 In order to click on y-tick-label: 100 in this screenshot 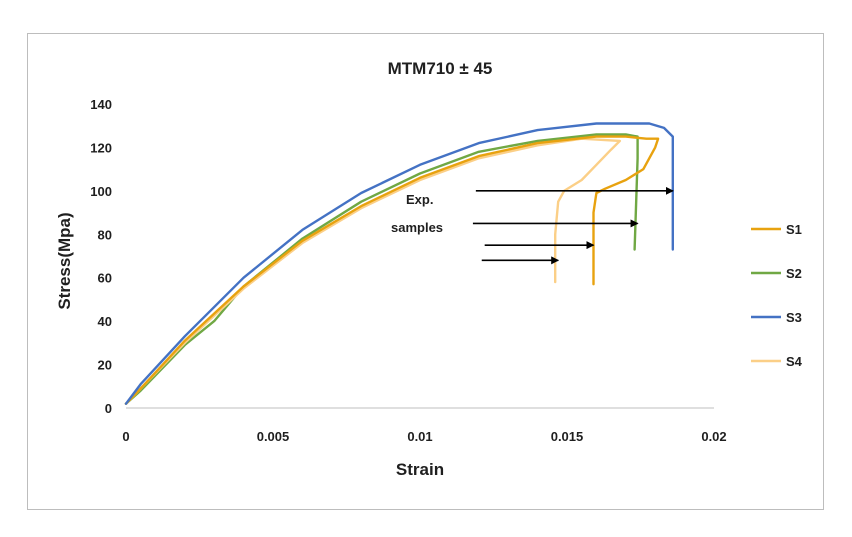, I will do `click(101, 191)`.